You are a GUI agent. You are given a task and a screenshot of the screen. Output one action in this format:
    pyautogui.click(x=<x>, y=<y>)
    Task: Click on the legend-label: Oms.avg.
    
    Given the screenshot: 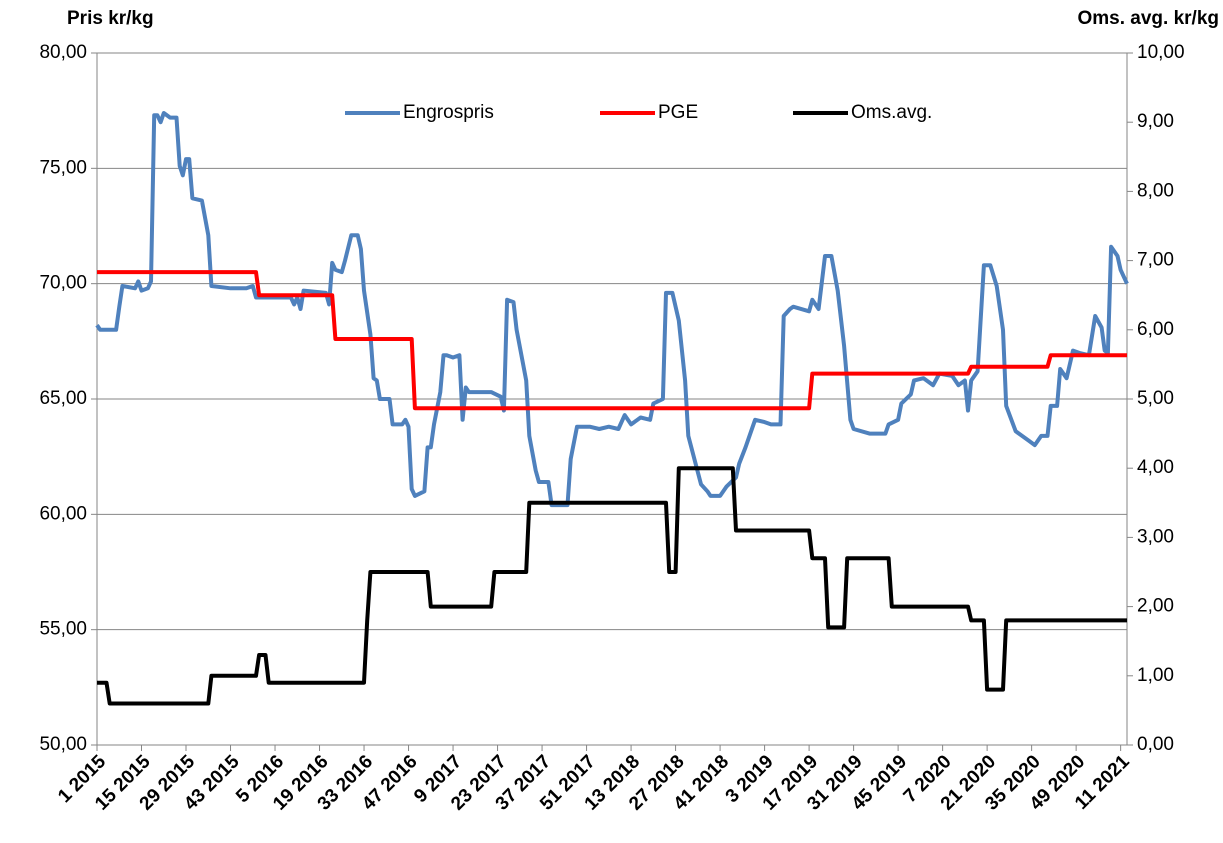 What is the action you would take?
    pyautogui.click(x=891, y=112)
    